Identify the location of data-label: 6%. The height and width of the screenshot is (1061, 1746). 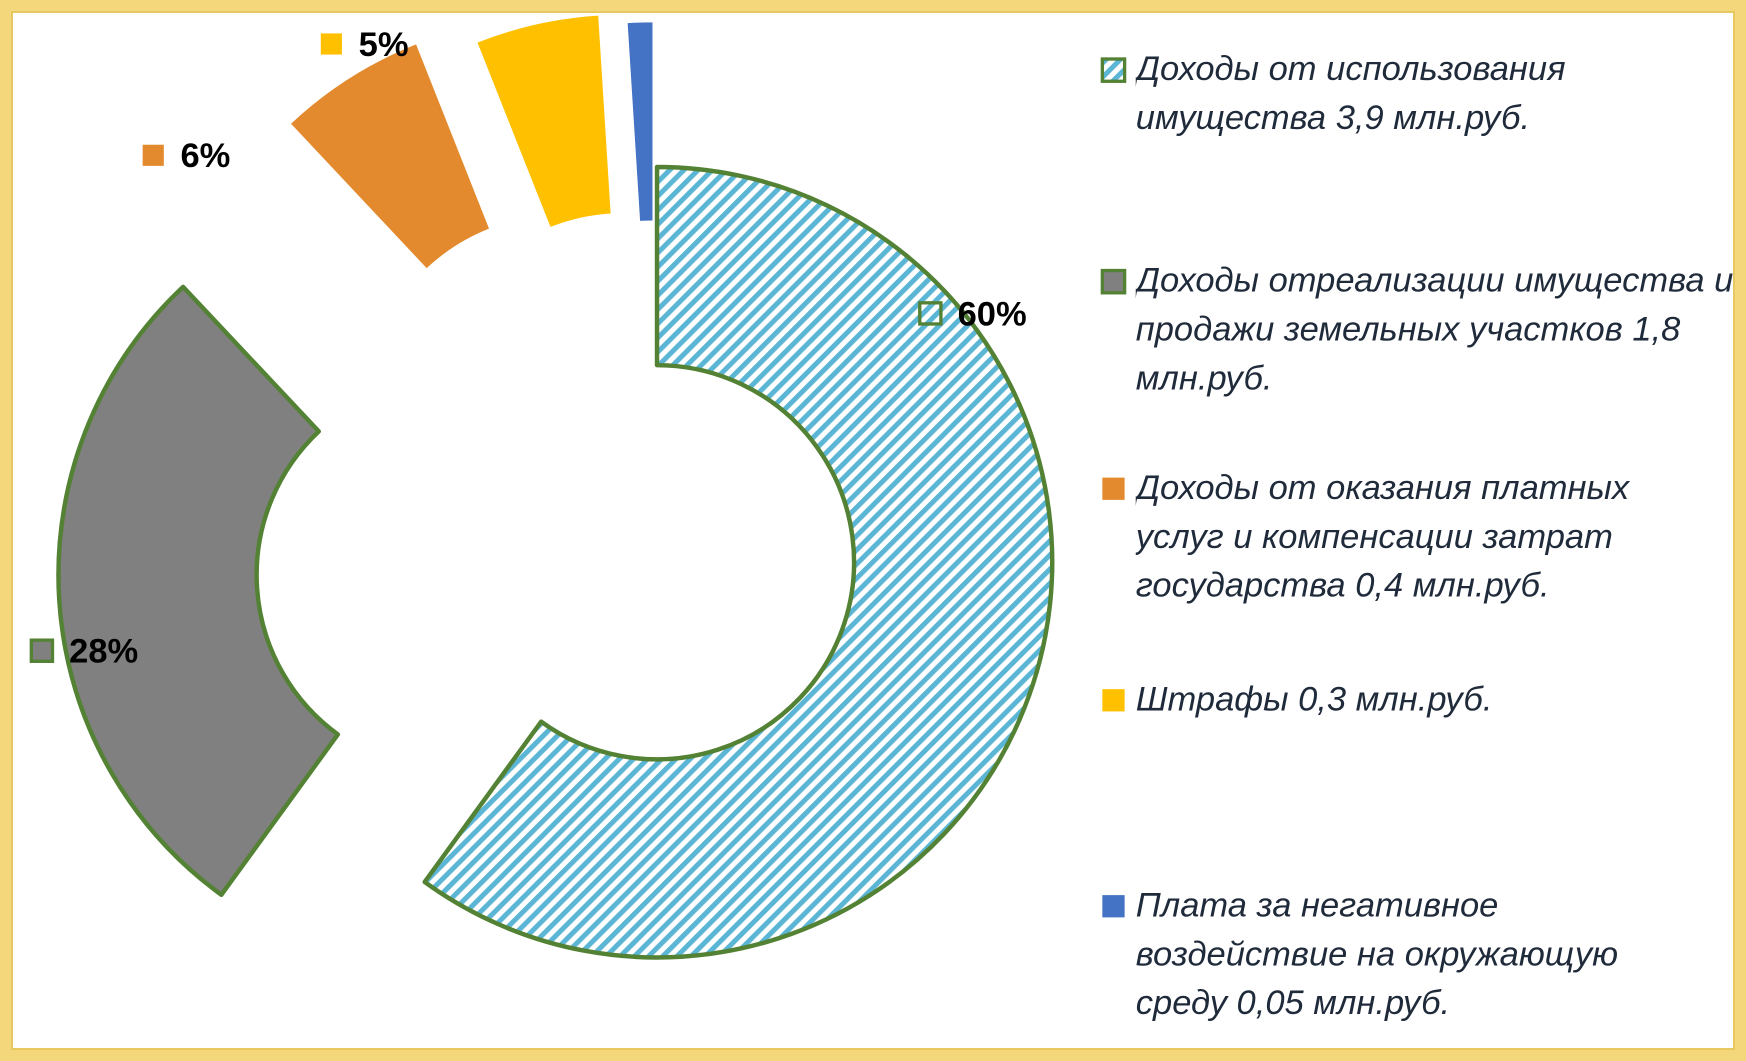
(206, 156).